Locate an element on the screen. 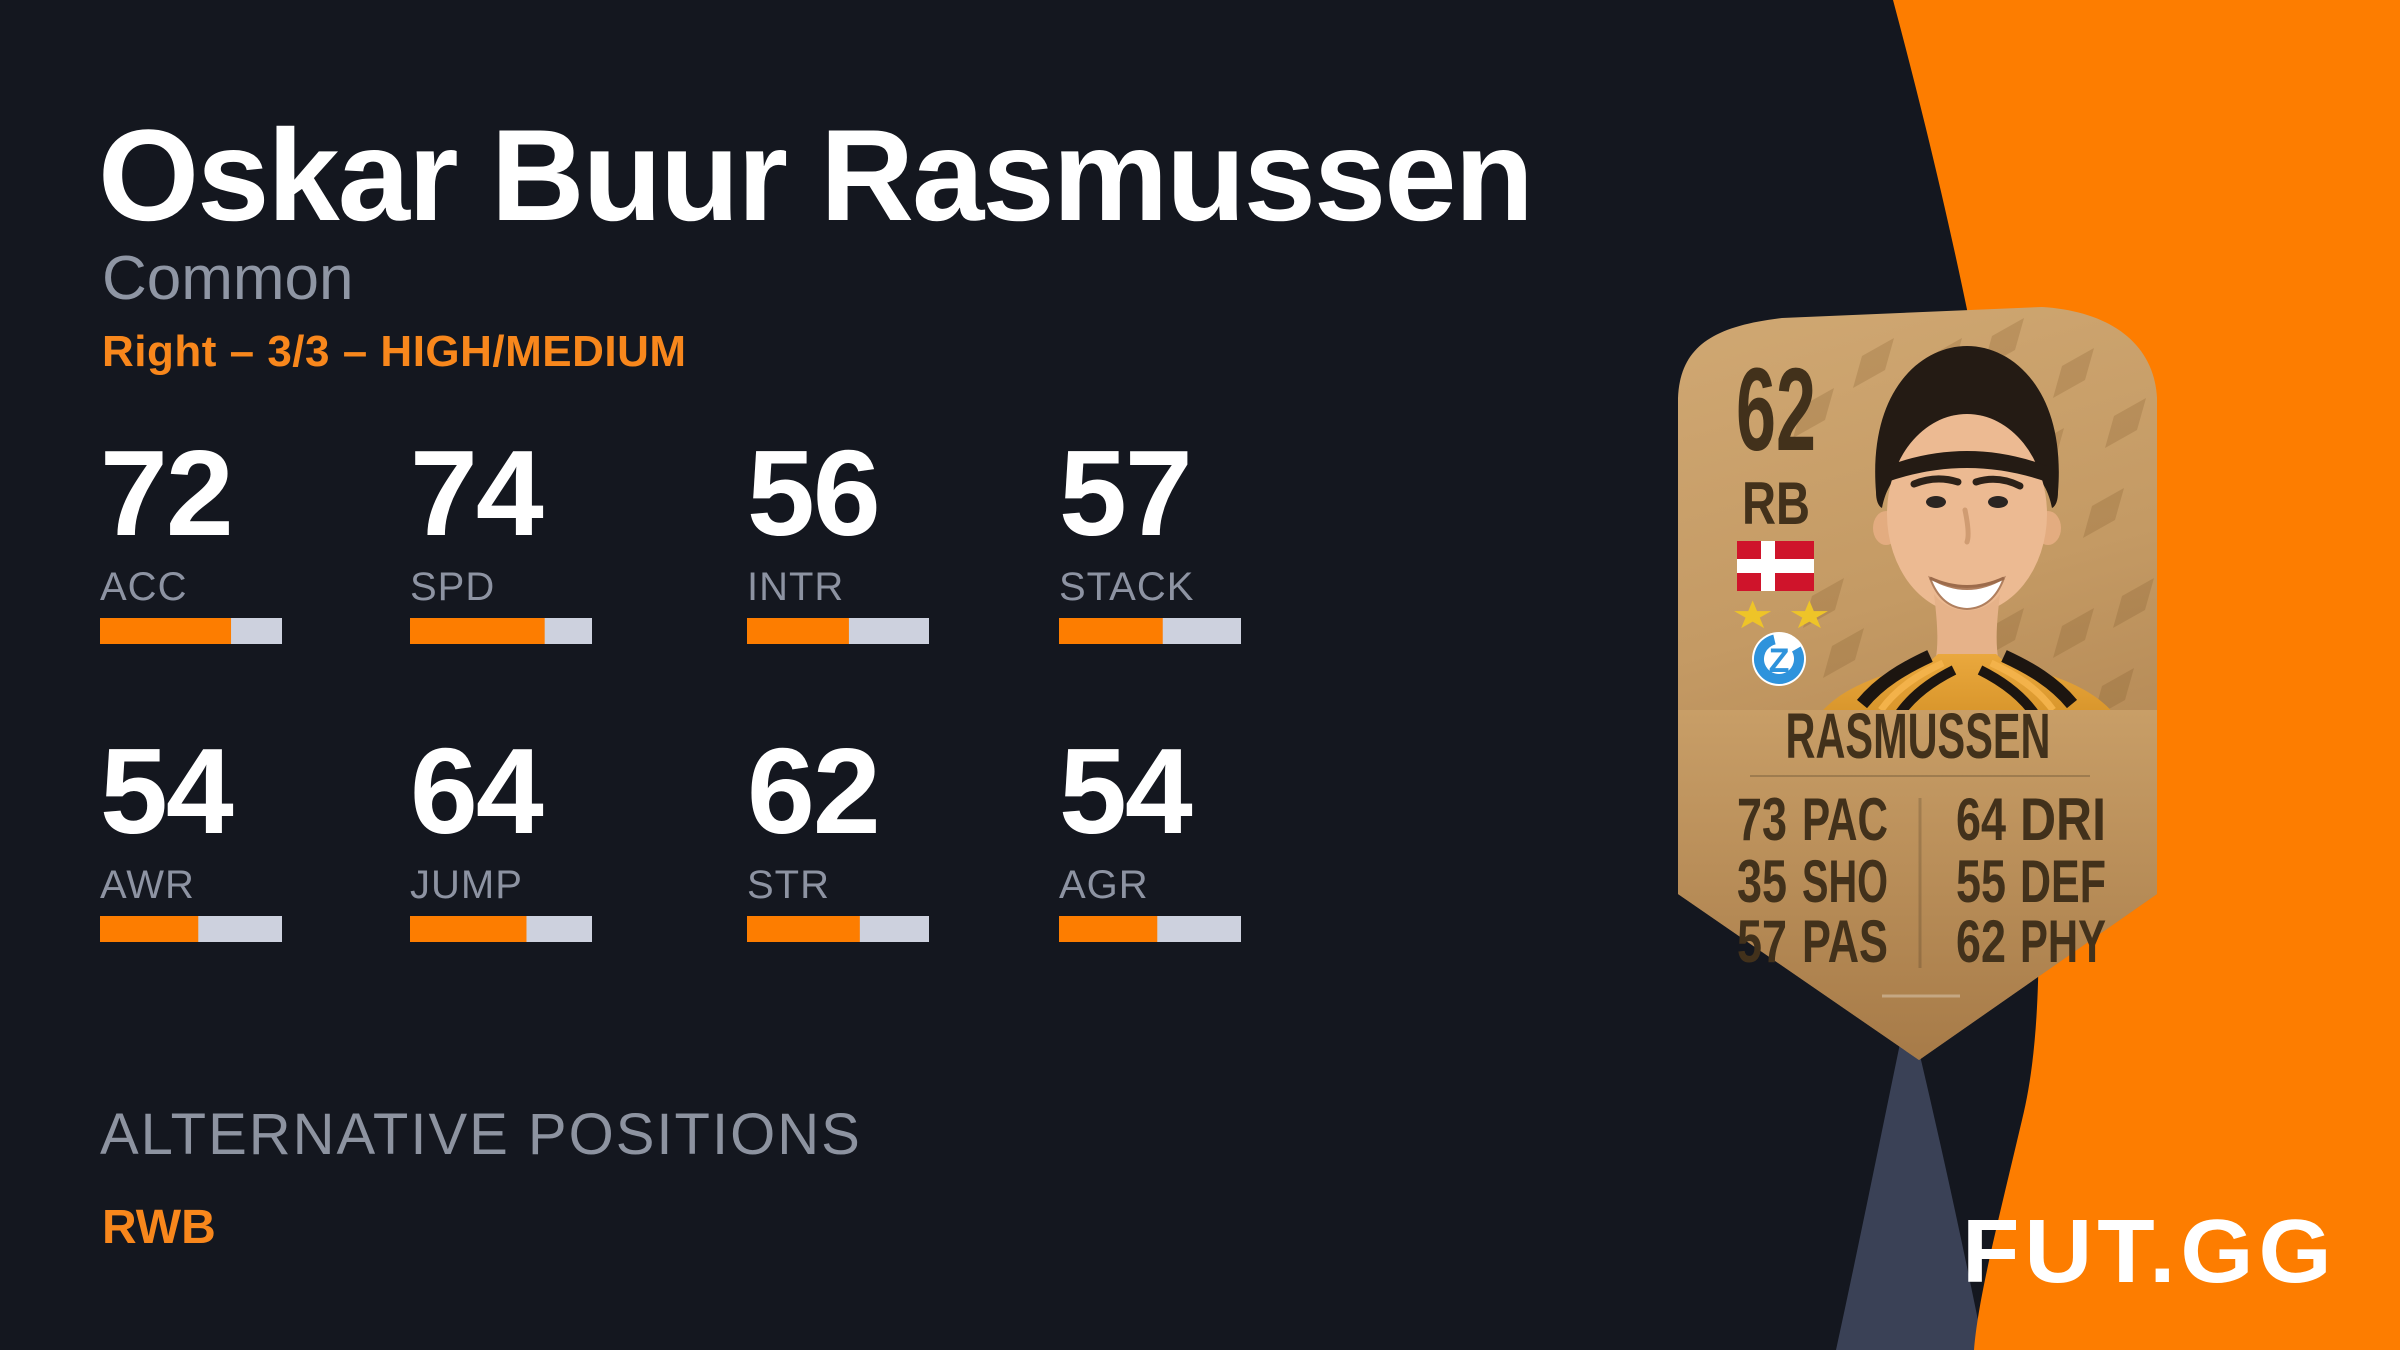 The image size is (2400, 1350). card-stat-label: SHO is located at coordinates (1845, 881).